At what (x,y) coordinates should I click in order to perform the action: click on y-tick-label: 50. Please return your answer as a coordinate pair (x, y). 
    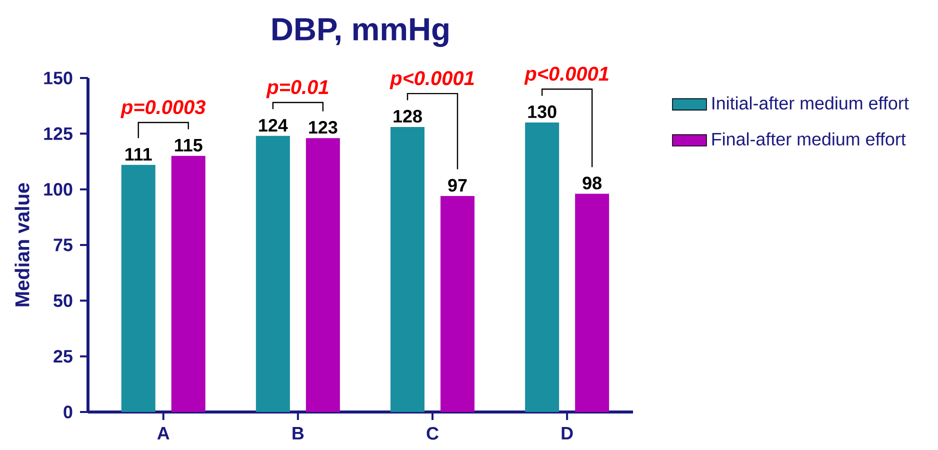
    Looking at the image, I should click on (63, 301).